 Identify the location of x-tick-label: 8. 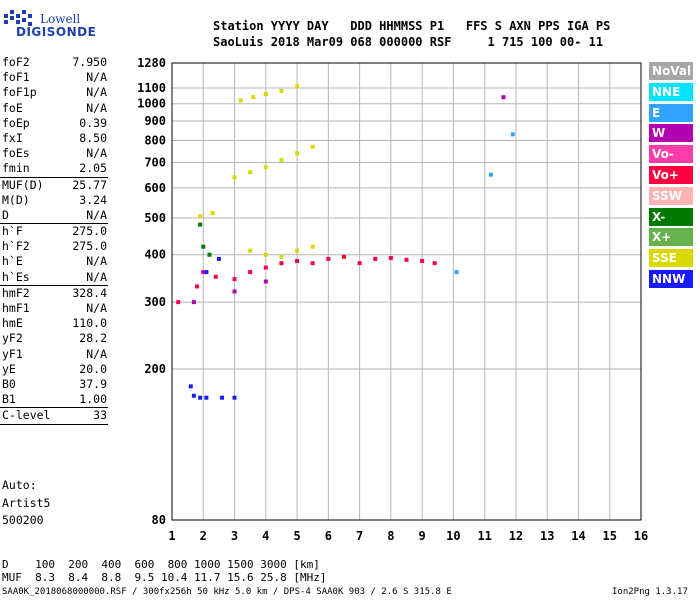
(390, 536).